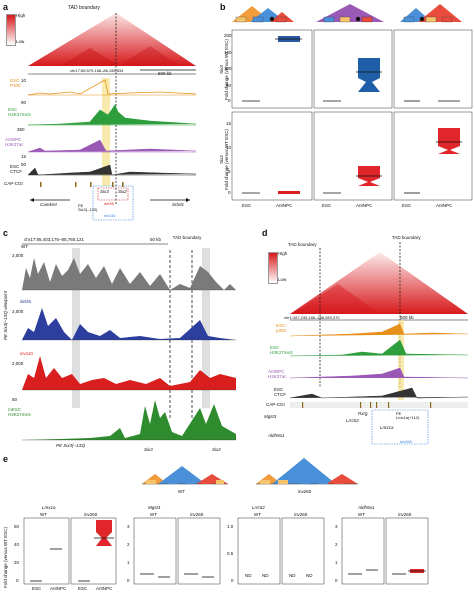  What do you see at coordinates (6, 233) in the screenshot?
I see `panel-c-letter: c` at bounding box center [6, 233].